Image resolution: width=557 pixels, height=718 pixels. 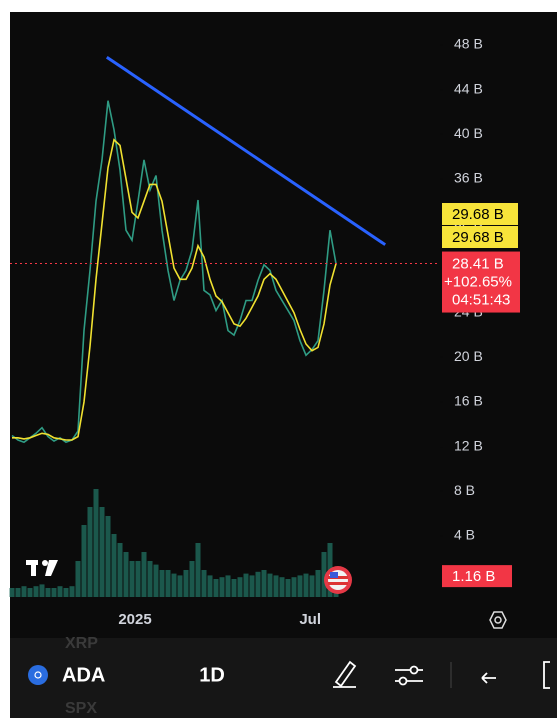 I want to click on volume-tag-label: 1.16 B, so click(x=473, y=576).